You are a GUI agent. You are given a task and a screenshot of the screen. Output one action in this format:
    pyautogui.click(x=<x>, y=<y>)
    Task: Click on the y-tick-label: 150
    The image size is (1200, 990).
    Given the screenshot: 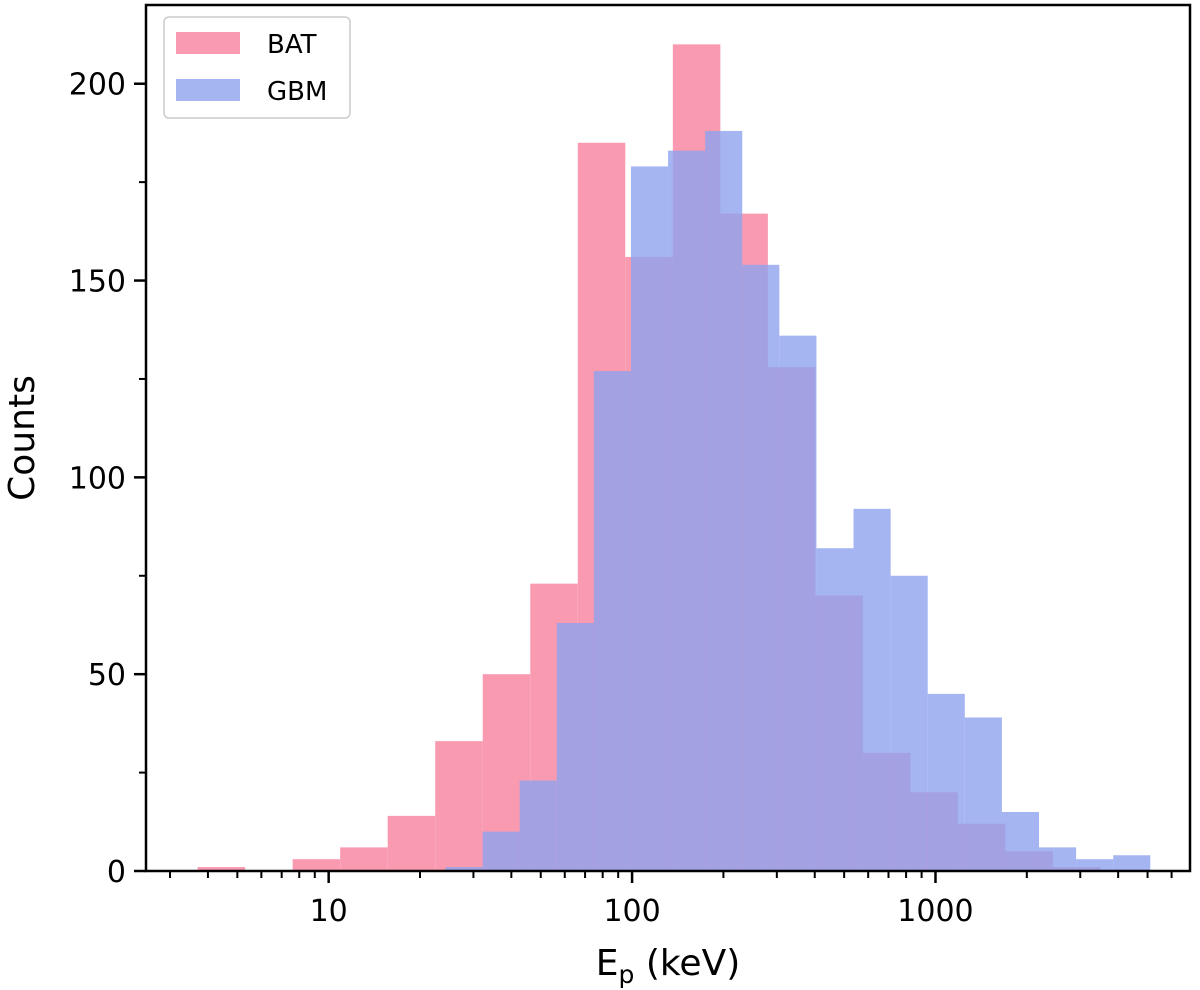 What is the action you would take?
    pyautogui.click(x=97, y=282)
    